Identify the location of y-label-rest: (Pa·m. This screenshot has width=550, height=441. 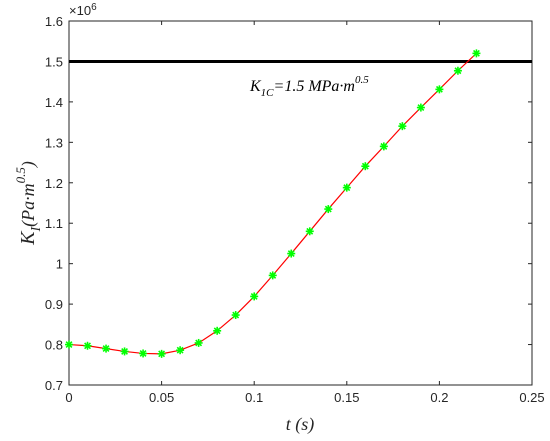
(28, 205).